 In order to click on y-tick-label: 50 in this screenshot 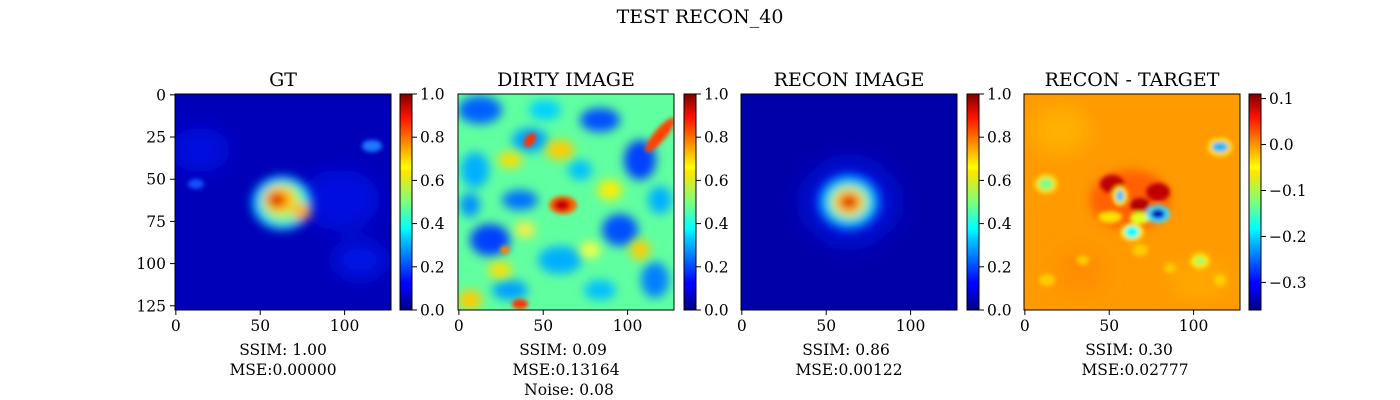, I will do `click(156, 180)`.